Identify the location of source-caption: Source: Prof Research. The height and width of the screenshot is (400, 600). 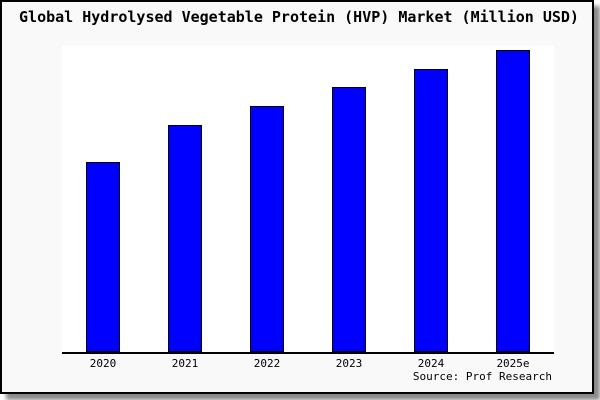
(482, 376).